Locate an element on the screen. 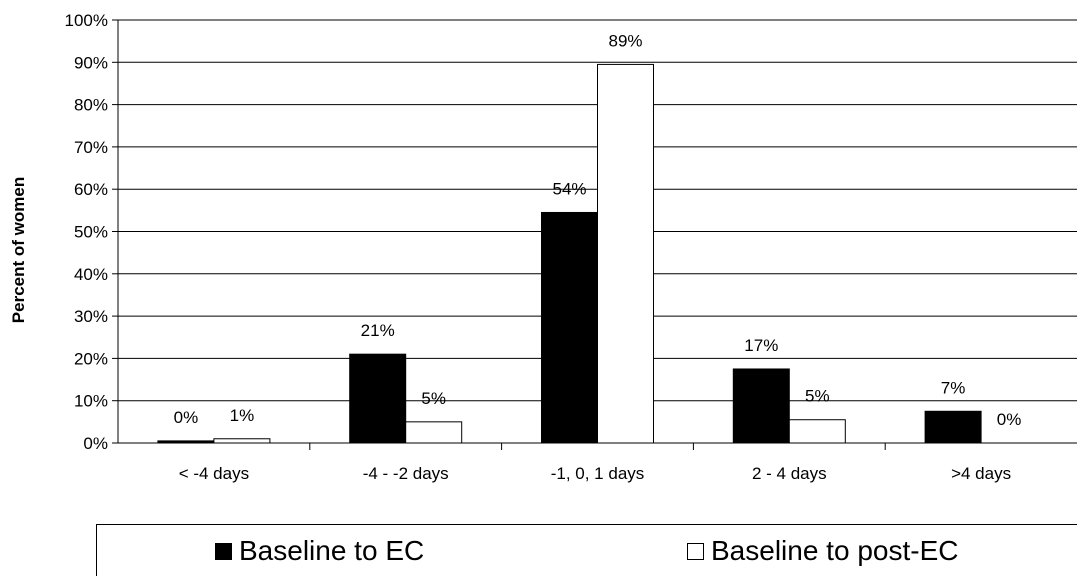 Image resolution: width=1077 pixels, height=576 pixels. y-tick-label: 50% is located at coordinates (91, 232).